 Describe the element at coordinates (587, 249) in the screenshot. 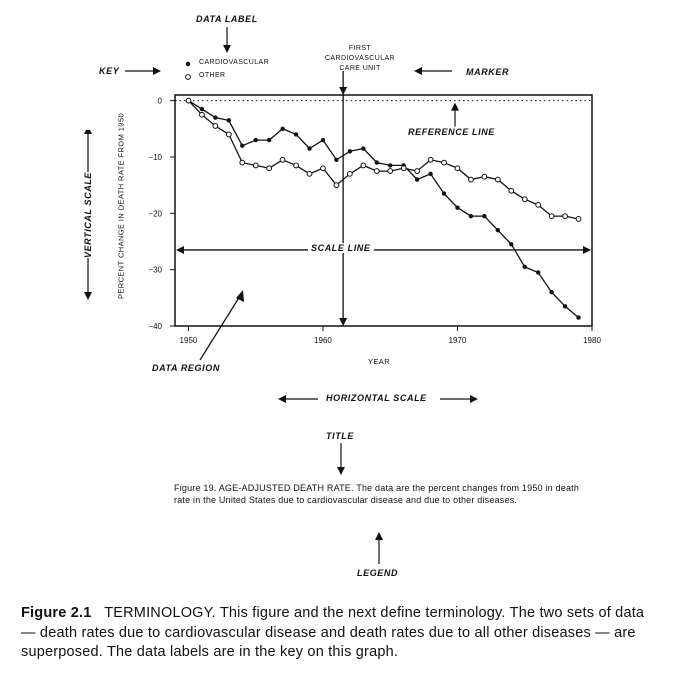

I see `scale-line-arrow-right` at that location.